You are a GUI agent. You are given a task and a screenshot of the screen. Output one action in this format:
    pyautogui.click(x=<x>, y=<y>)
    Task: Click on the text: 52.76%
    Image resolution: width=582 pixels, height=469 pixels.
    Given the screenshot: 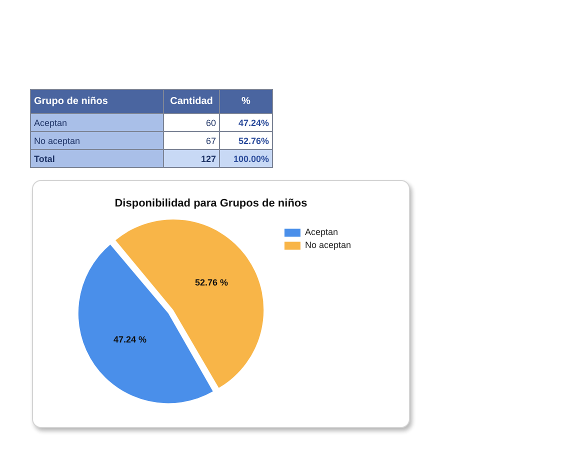 What is the action you would take?
    pyautogui.click(x=246, y=141)
    